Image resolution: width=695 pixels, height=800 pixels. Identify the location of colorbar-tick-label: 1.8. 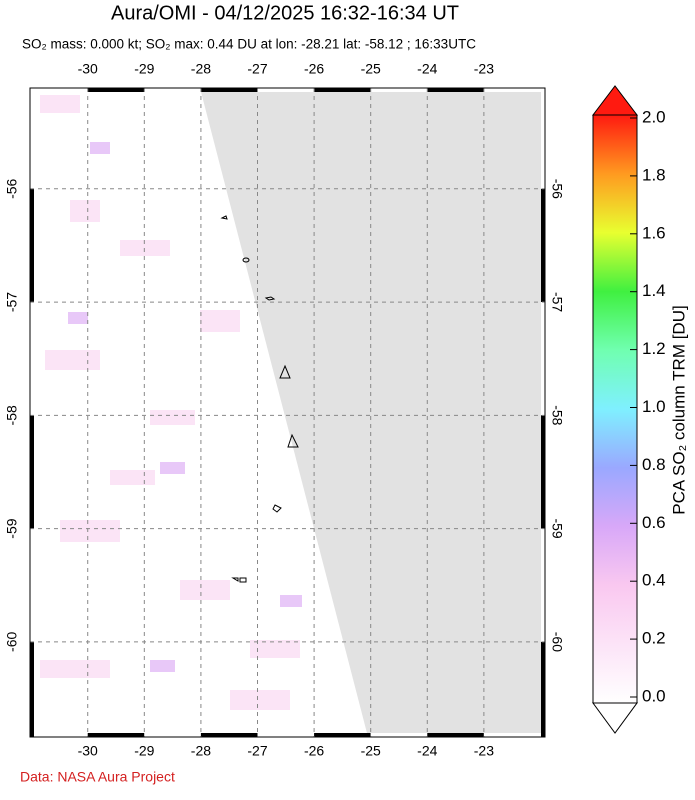
(654, 174).